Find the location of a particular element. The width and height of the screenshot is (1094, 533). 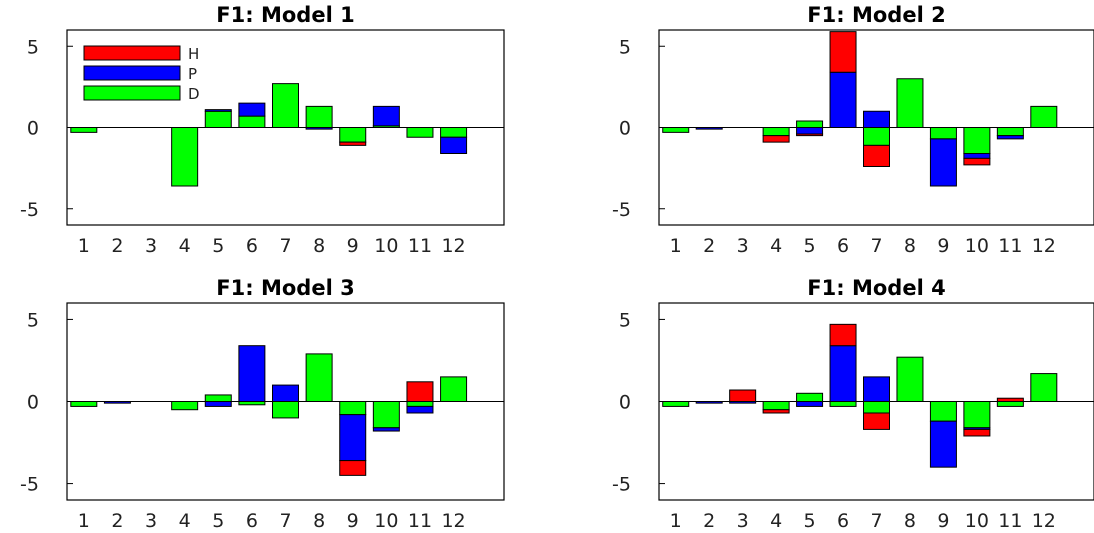

legend-label-P: P is located at coordinates (192, 74).